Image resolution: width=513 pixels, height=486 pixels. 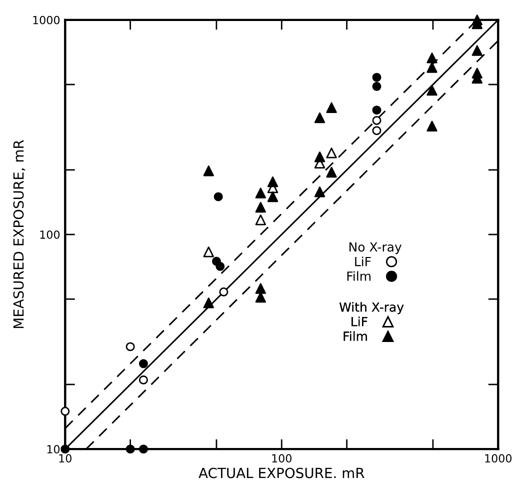 I want to click on x-tick-label: 1000, so click(x=498, y=458).